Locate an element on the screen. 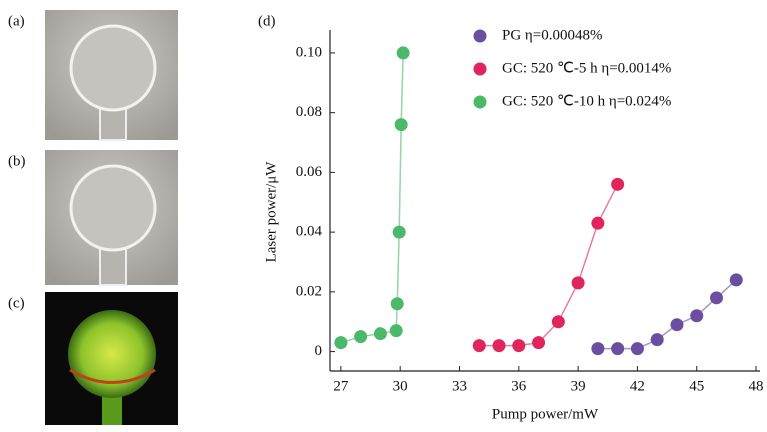 Image resolution: width=767 pixels, height=432 pixels. y-tick-label: 0.10 is located at coordinates (309, 52).